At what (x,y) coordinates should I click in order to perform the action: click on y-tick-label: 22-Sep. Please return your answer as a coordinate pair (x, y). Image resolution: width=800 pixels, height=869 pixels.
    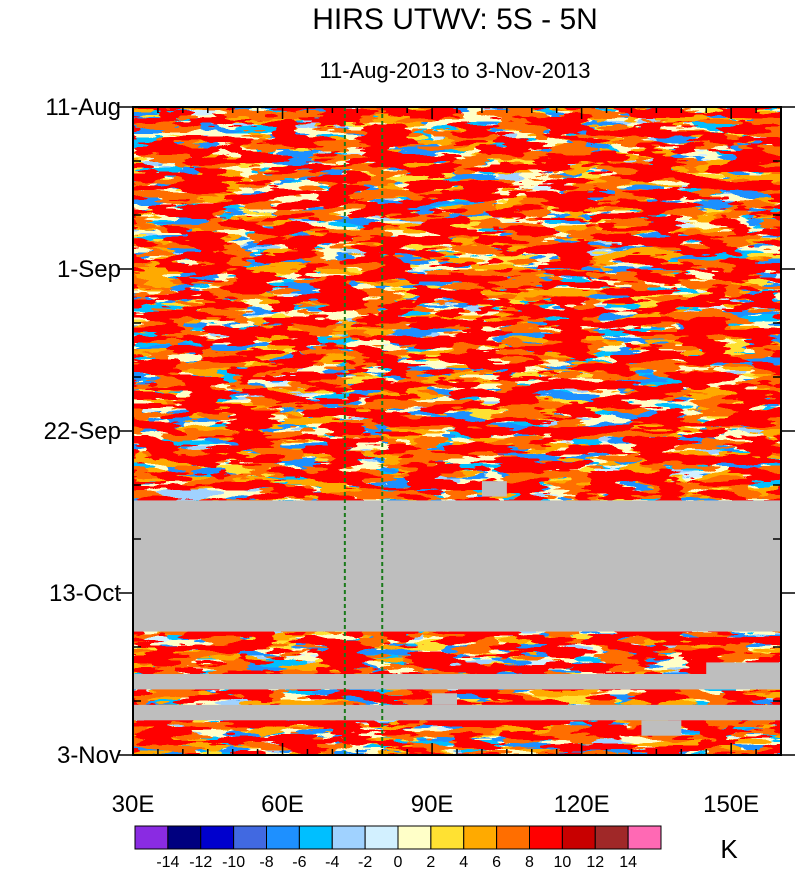
    Looking at the image, I should click on (82, 431).